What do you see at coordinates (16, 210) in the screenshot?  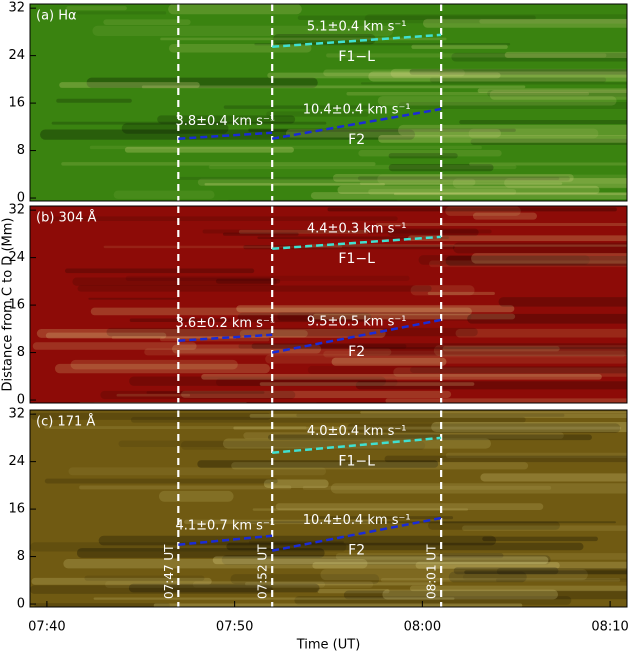 I see `y-tick-label: 32` at bounding box center [16, 210].